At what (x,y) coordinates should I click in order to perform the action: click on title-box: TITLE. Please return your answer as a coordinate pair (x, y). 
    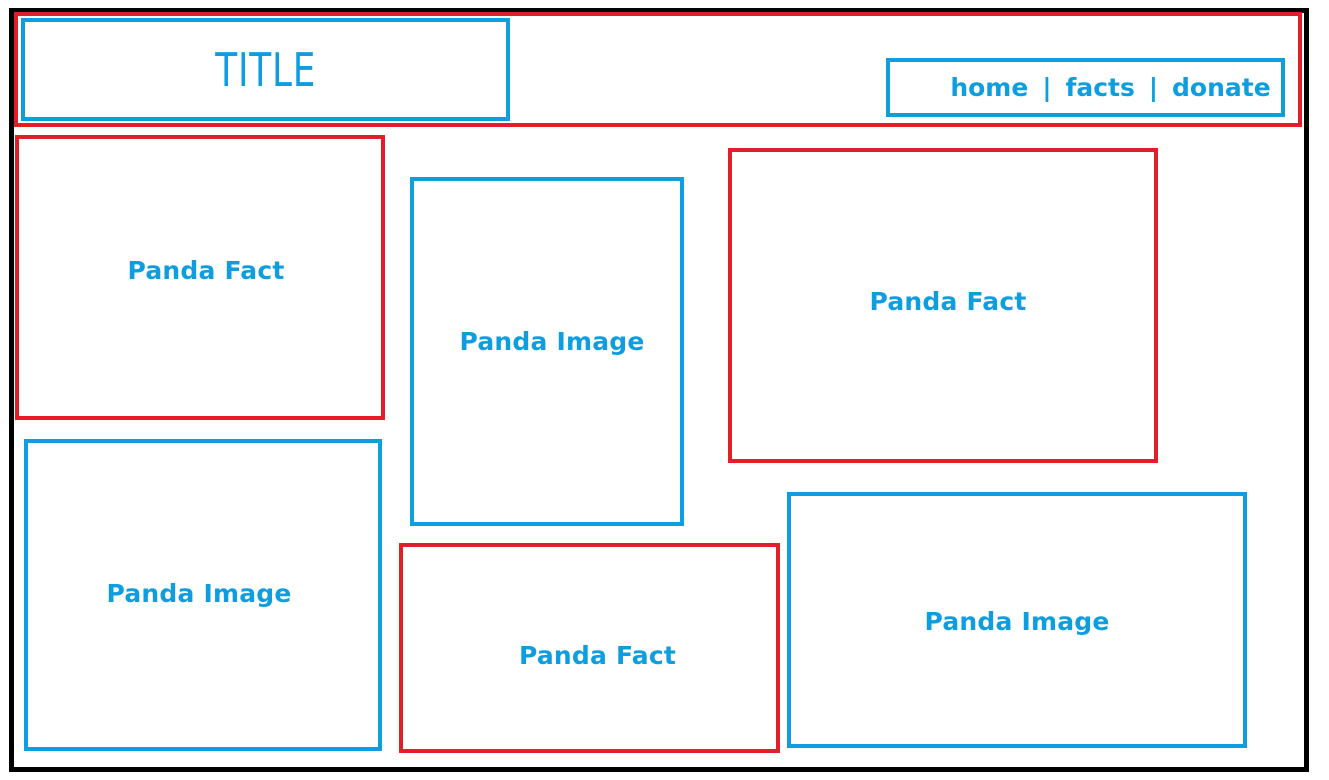
    Looking at the image, I should click on (265, 69).